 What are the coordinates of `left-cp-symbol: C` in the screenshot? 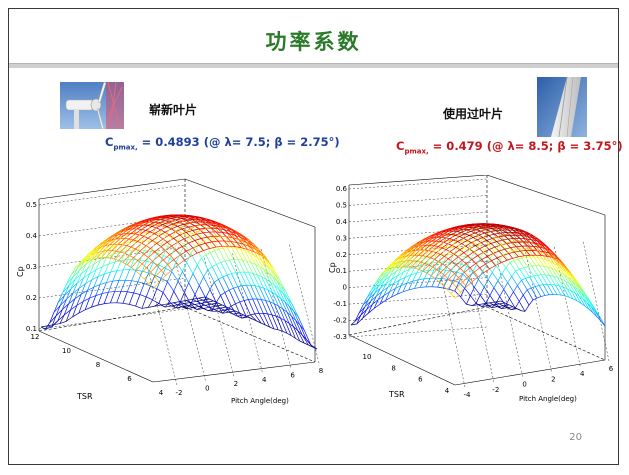 It's located at (109, 142).